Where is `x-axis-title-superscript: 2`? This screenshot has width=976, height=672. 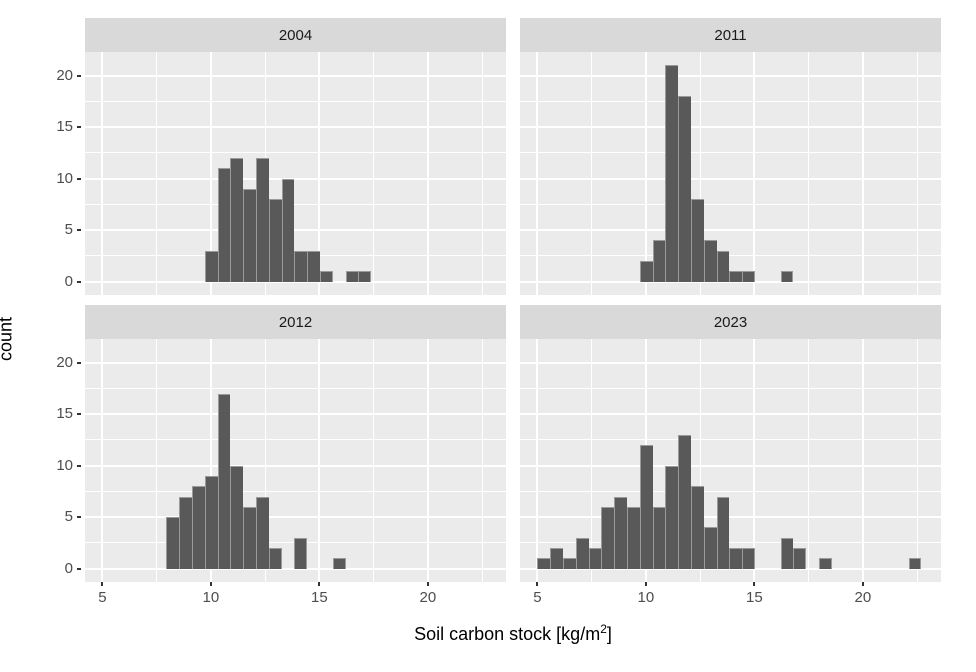
x-axis-title-superscript: 2 is located at coordinates (603, 629).